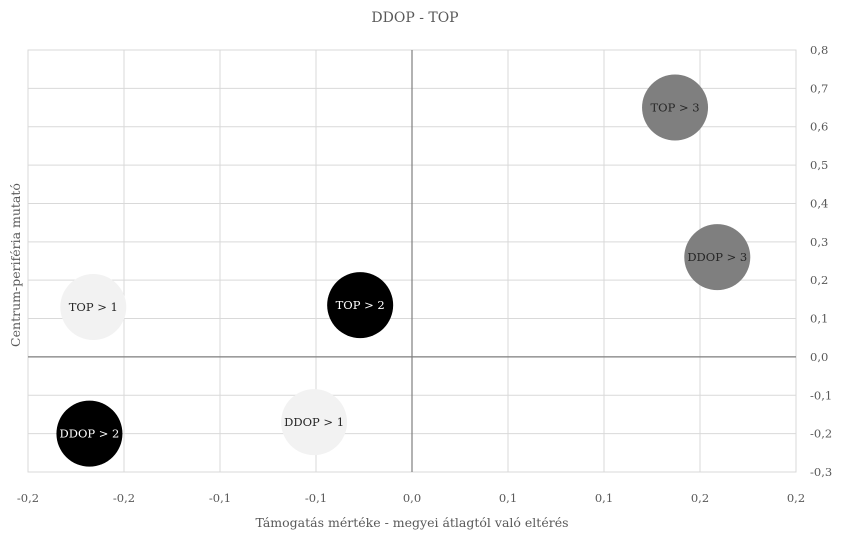 The height and width of the screenshot is (534, 841). Describe the element at coordinates (821, 472) in the screenshot. I see `y-tick-label: -0,3` at that location.